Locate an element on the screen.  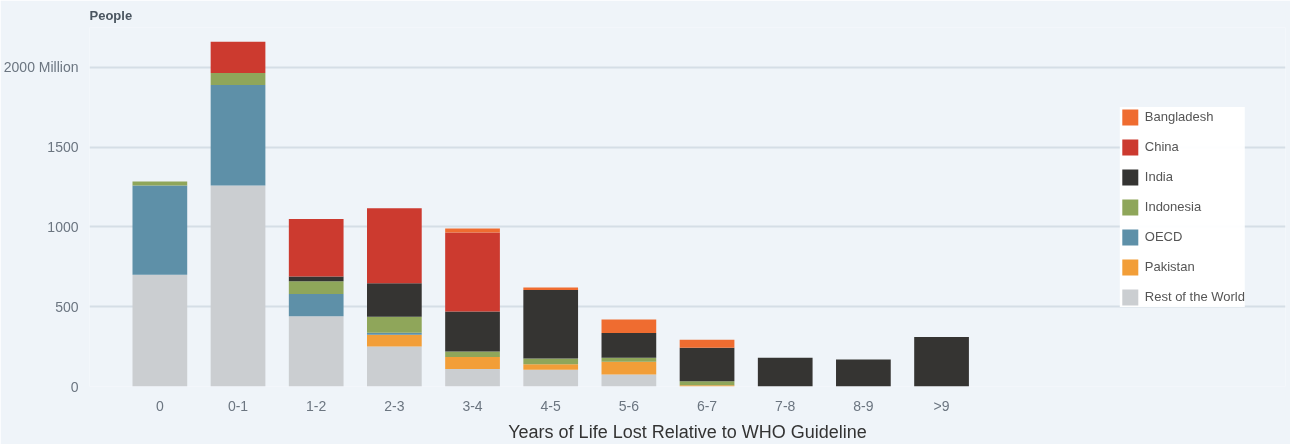
x-tick-label: 1-2 is located at coordinates (316, 405).